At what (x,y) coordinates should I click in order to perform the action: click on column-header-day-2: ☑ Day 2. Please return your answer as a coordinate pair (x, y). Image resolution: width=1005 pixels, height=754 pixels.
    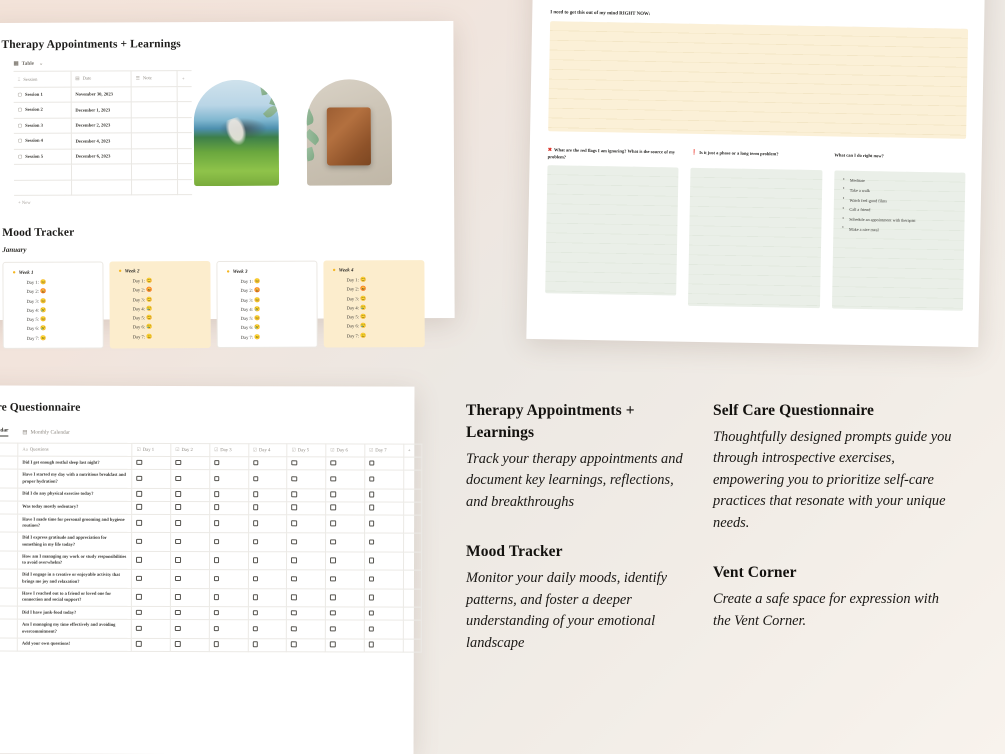
    Looking at the image, I should click on (190, 450).